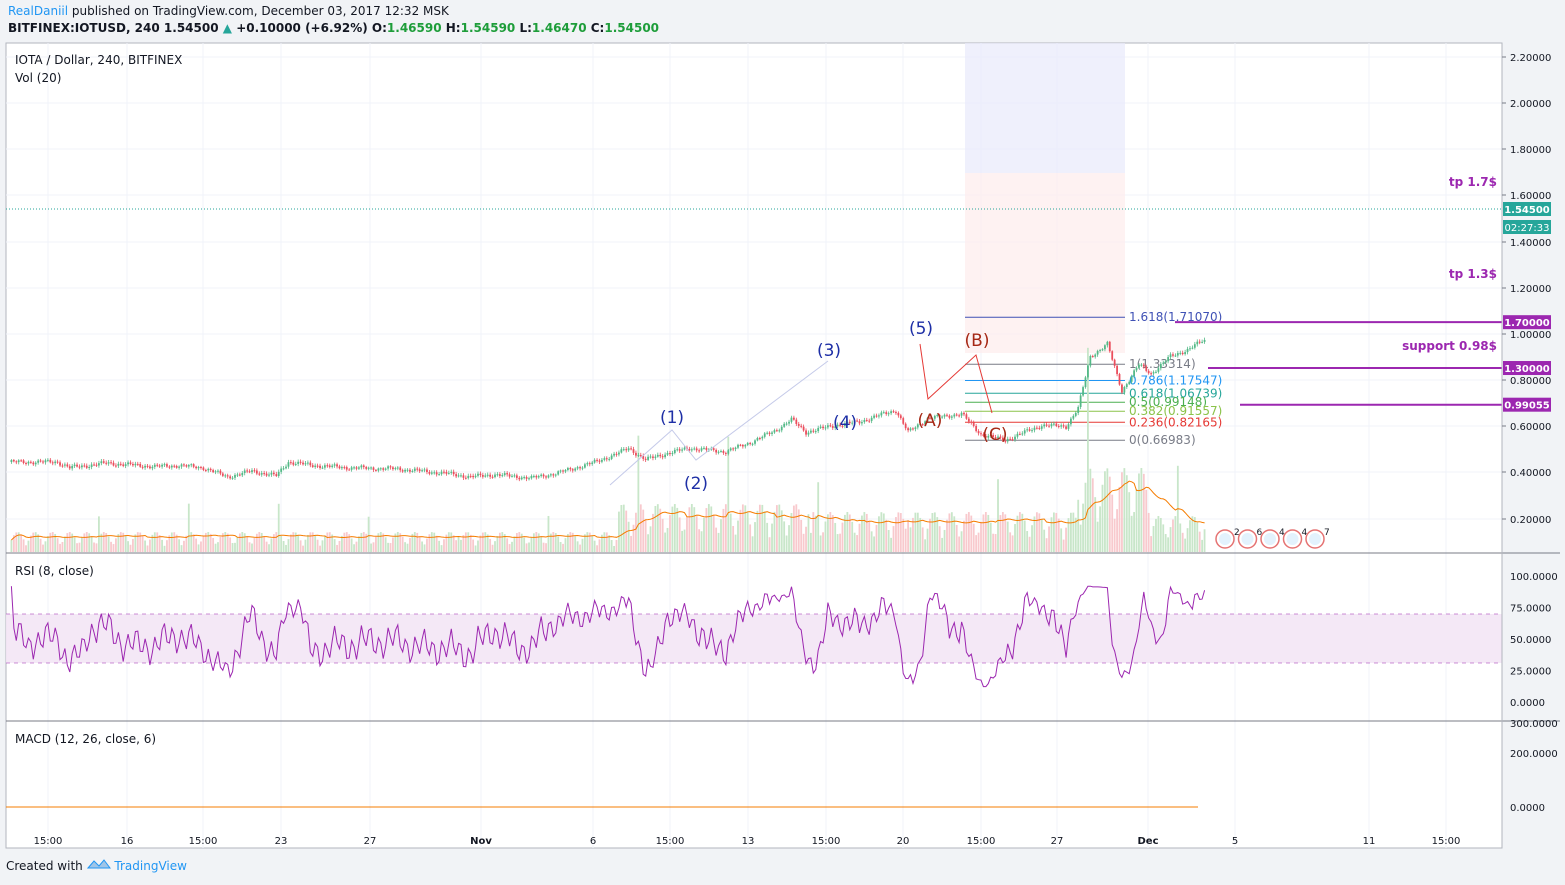 Image resolution: width=1565 pixels, height=885 pixels. Describe the element at coordinates (1534, 640) in the screenshot. I see `rsi-axis: 100.0000 75.0000 50.0000 25.0000 0.0000` at that location.